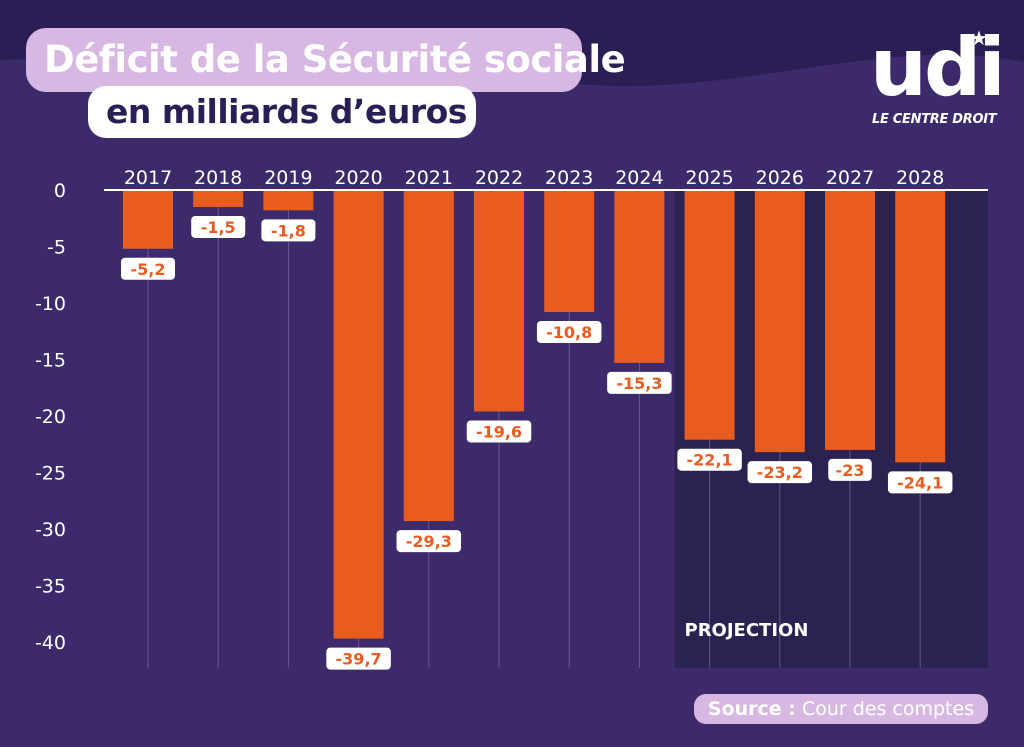  Describe the element at coordinates (50, 643) in the screenshot. I see `y-tick-label: -40` at that location.